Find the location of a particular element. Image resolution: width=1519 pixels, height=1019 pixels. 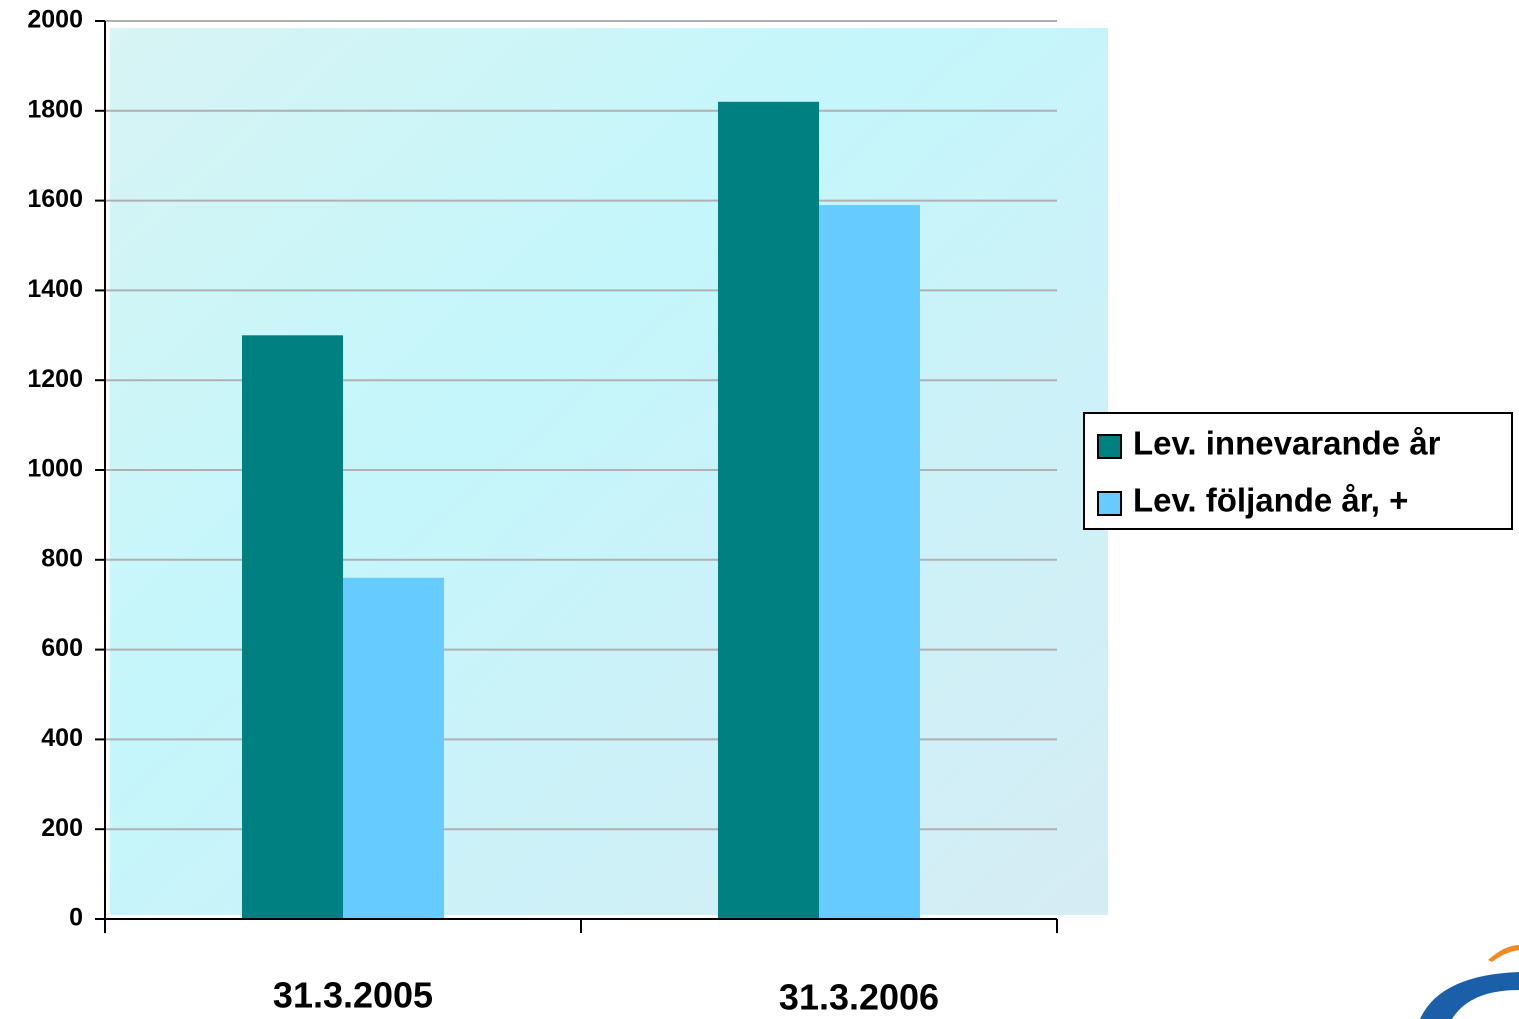

logo is located at coordinates (1469, 982).